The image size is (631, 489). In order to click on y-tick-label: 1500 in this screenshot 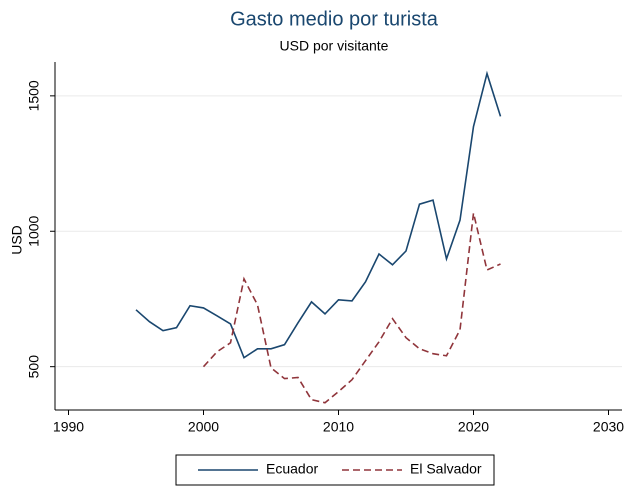, I will do `click(34, 95)`.